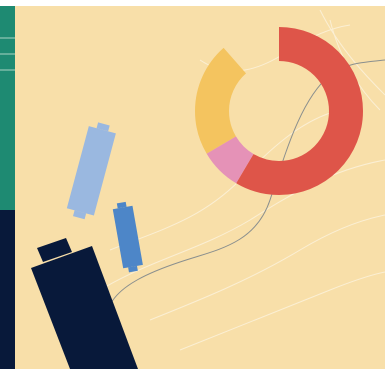  I want to click on sidebar-strip, so click(7, 187).